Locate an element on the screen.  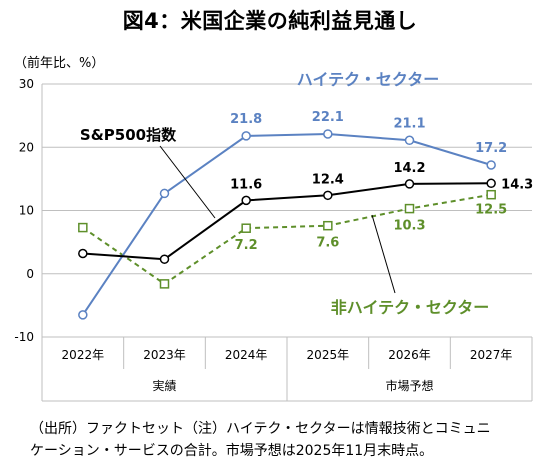
data-label-sp500: 14.2 is located at coordinates (409, 168).